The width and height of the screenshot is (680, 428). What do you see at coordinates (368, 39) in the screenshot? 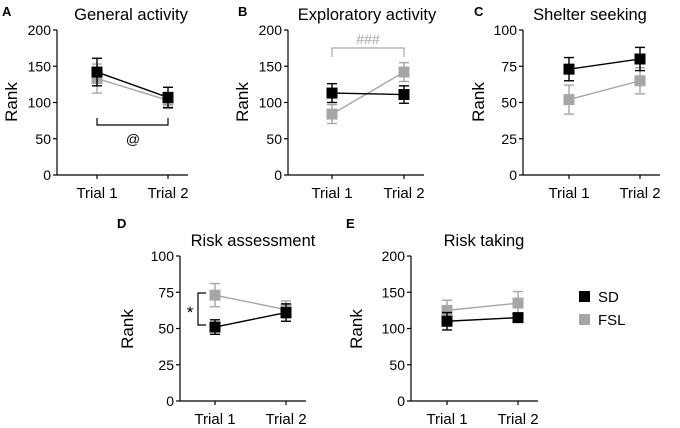
I see `significance-label: ###` at bounding box center [368, 39].